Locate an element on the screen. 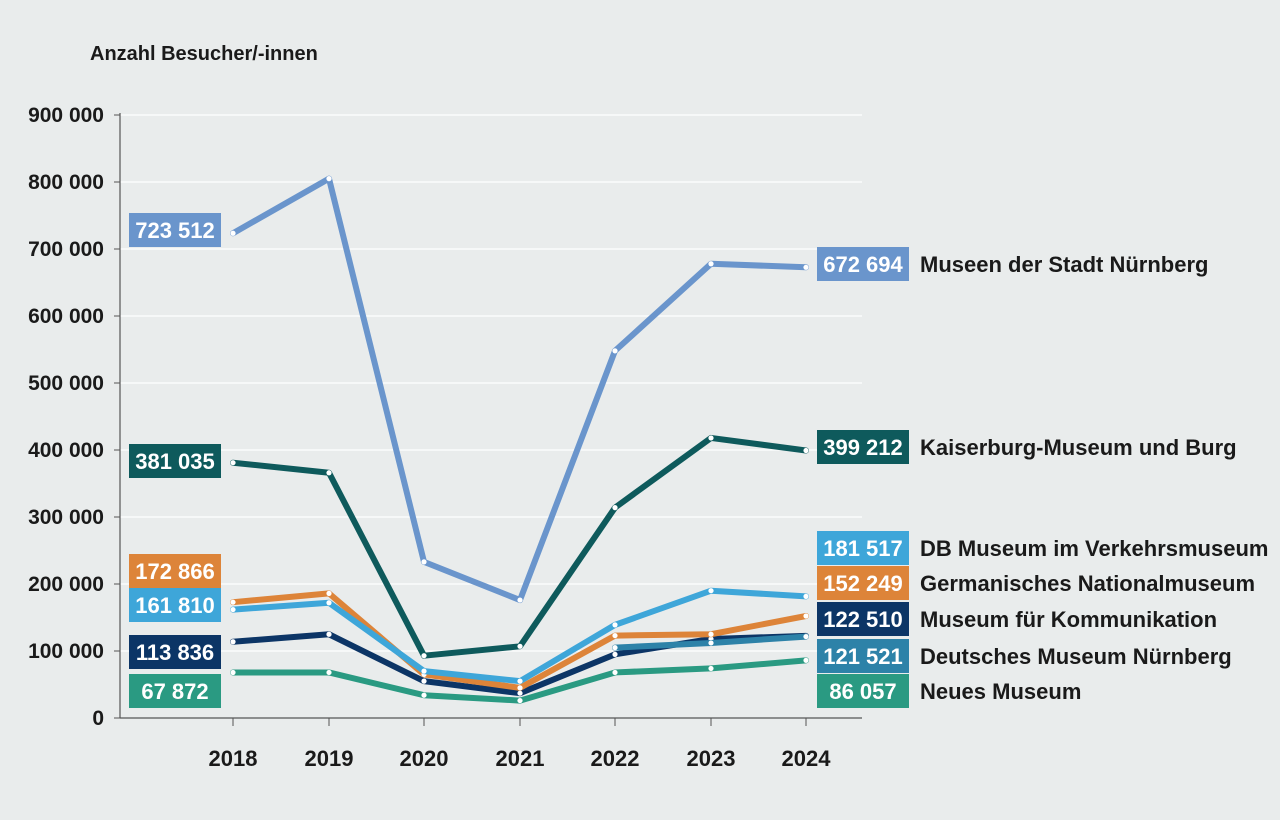  y-tick-label: 100 000 is located at coordinates (66, 651).